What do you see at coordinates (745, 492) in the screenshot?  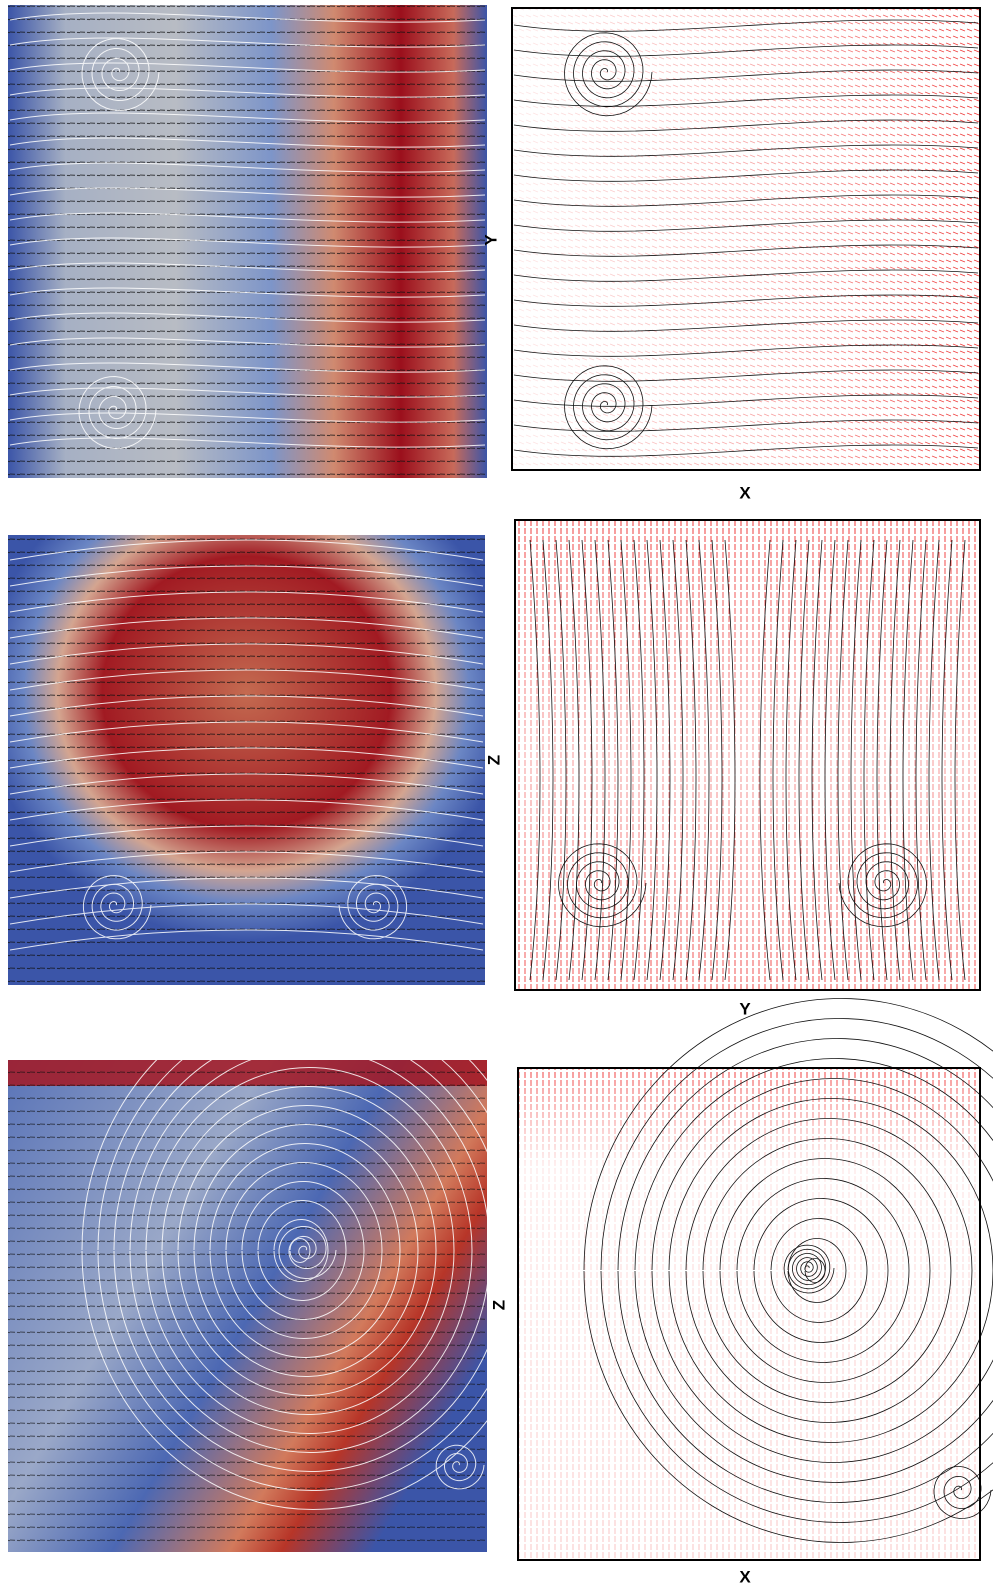 I see `x-axis-label: X` at bounding box center [745, 492].